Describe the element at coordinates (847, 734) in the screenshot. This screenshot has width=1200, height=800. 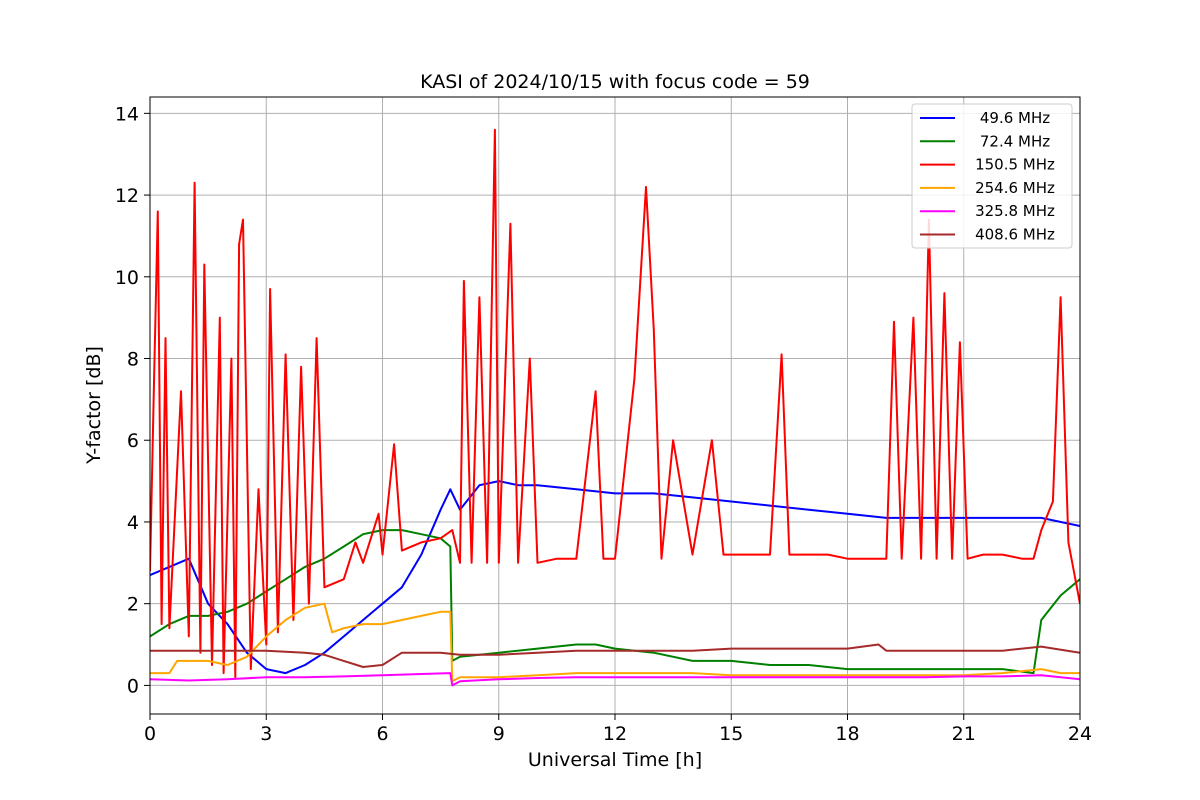
I see `x-tick-label: 18` at that location.